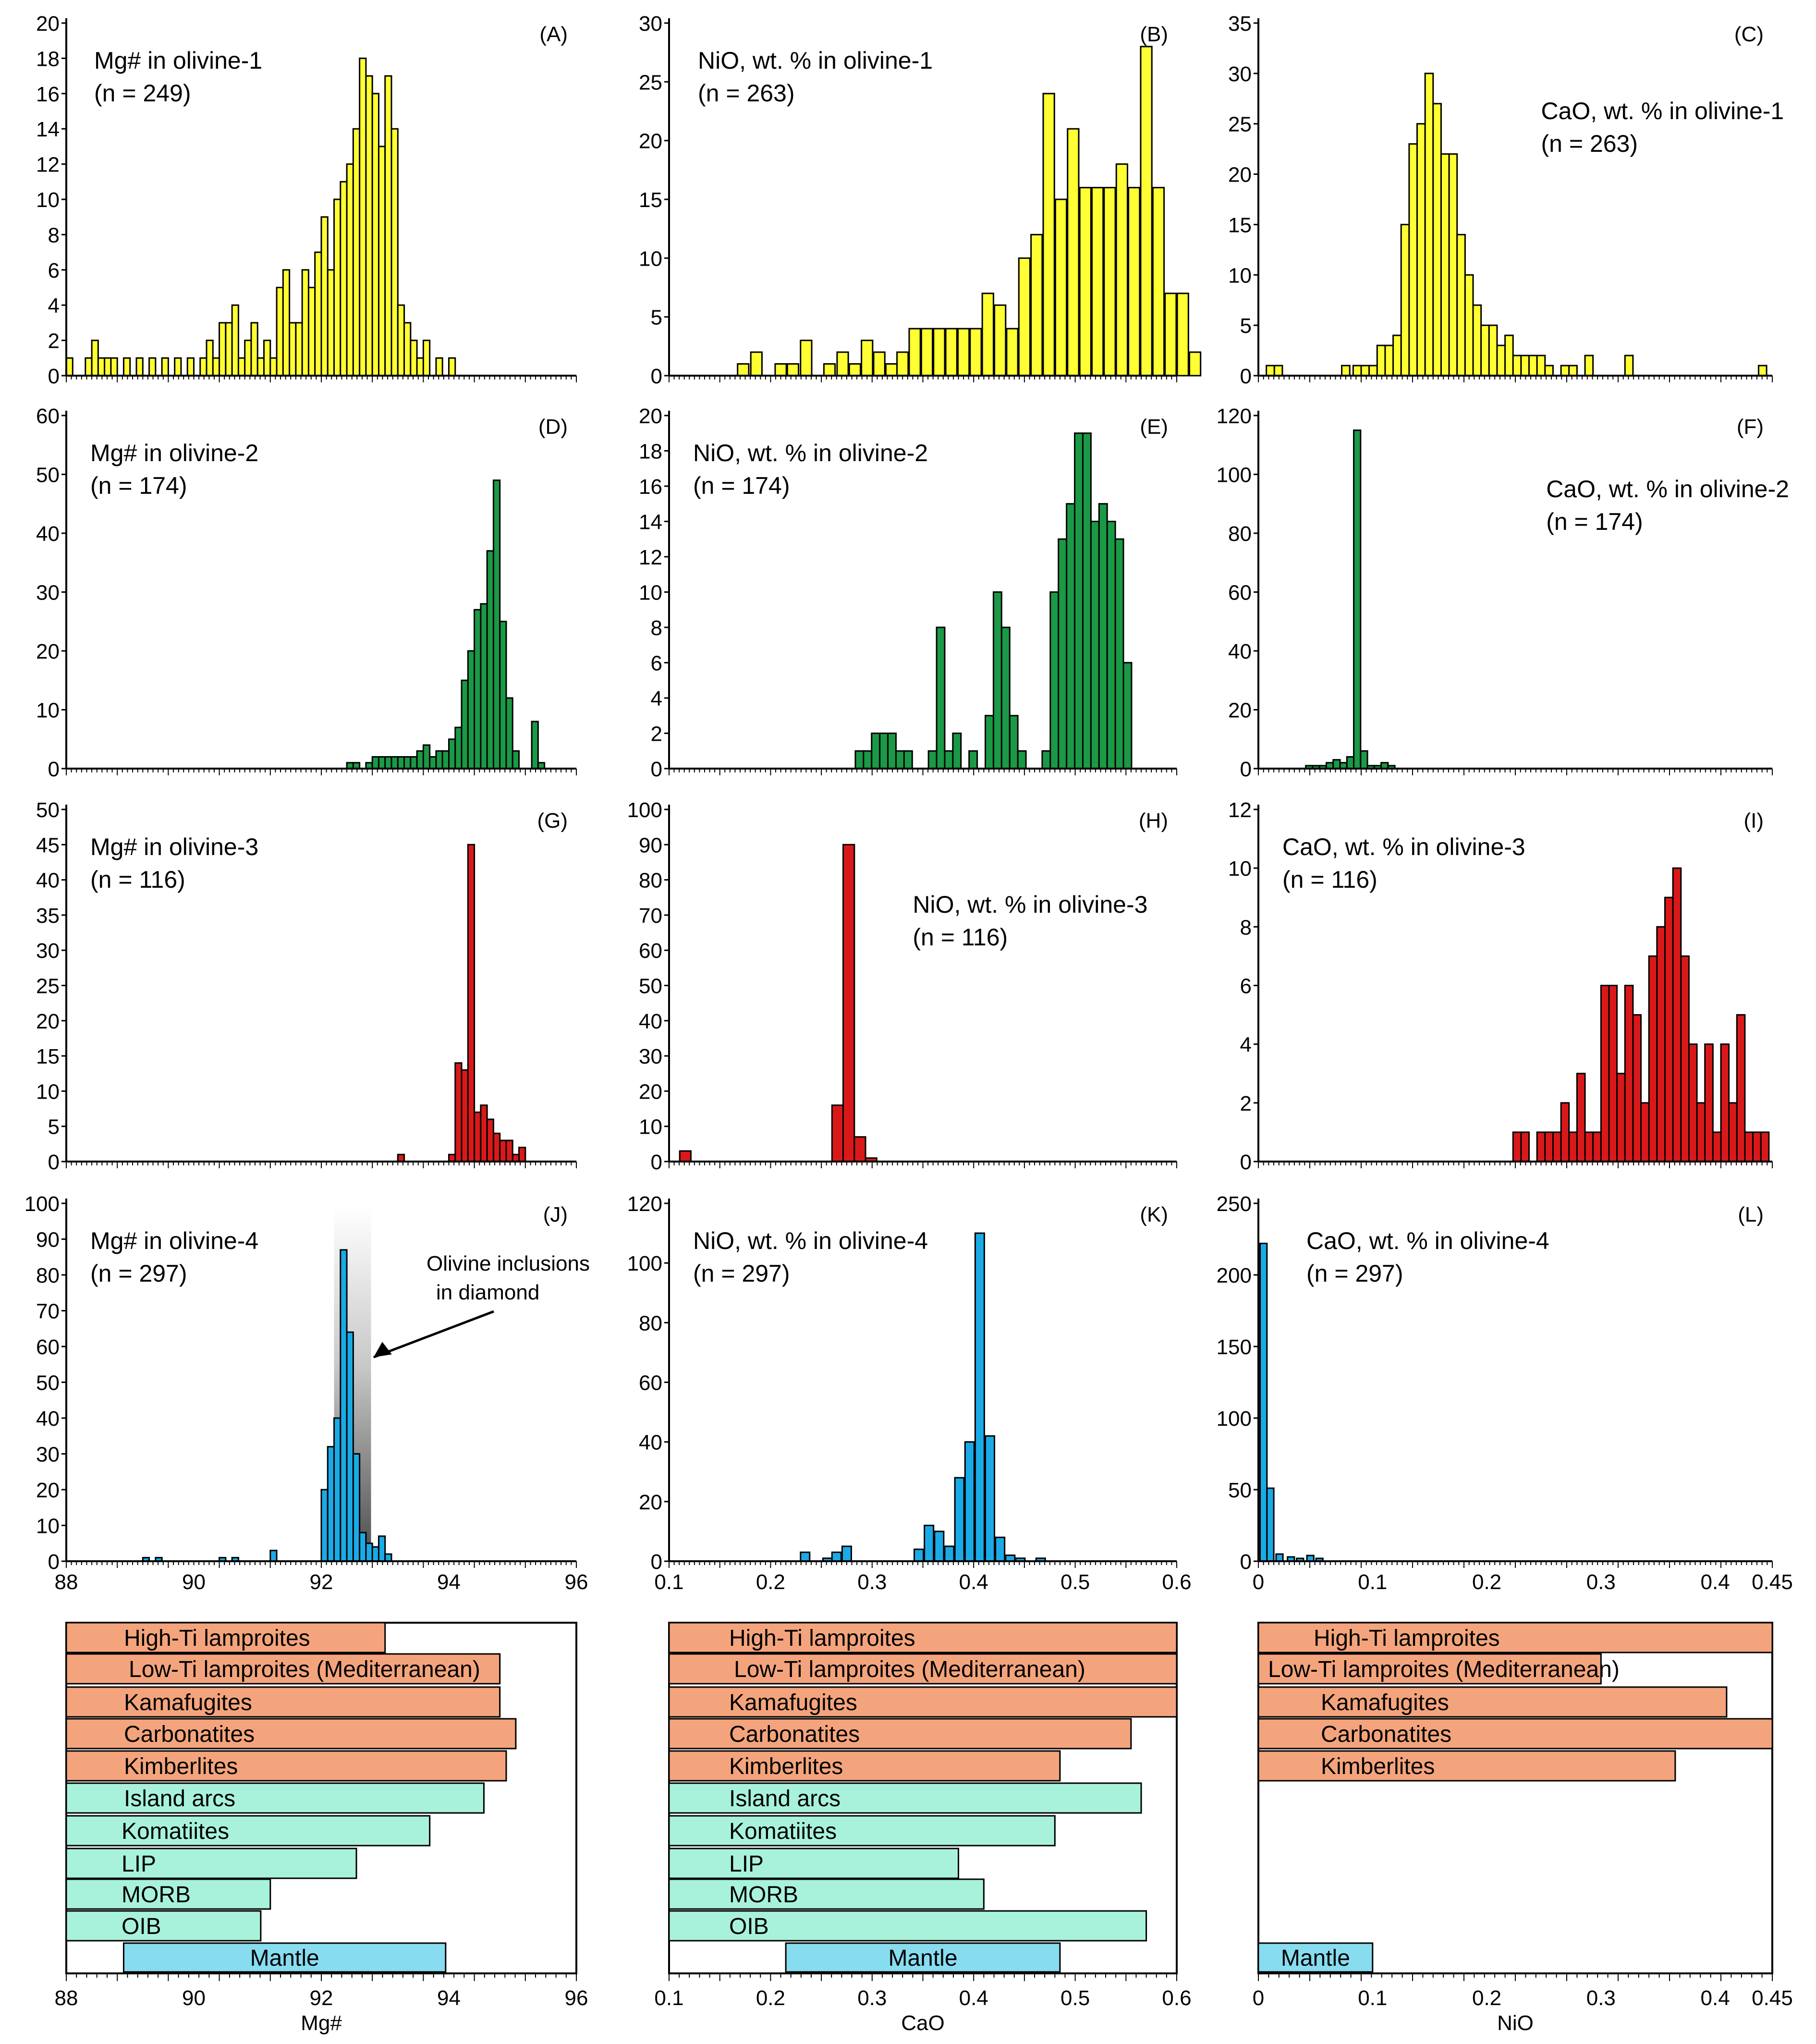  I want to click on range-x-tick-label: 0.2, so click(1486, 1998).